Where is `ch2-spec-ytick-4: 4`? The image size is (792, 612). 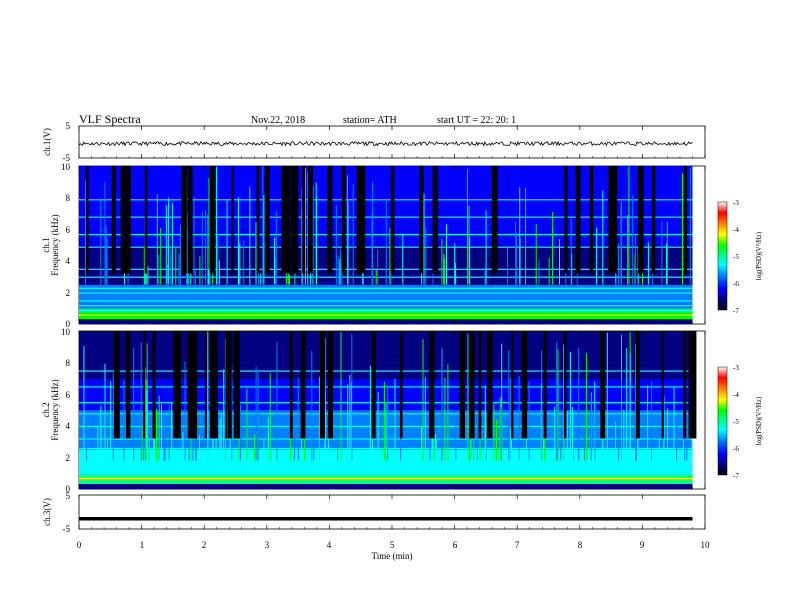 ch2-spec-ytick-4: 4 is located at coordinates (68, 426).